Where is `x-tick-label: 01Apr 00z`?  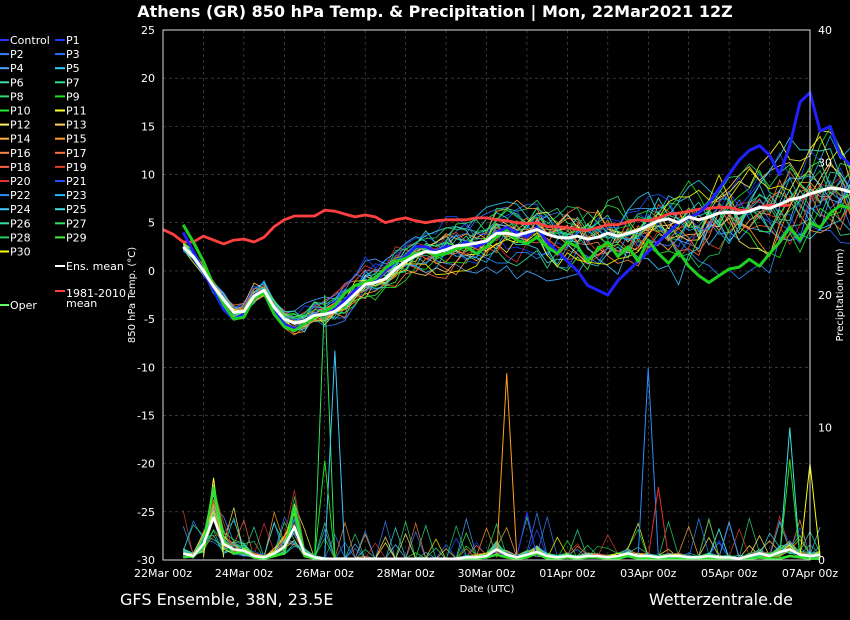
x-tick-label: 01Apr 00z is located at coordinates (567, 573).